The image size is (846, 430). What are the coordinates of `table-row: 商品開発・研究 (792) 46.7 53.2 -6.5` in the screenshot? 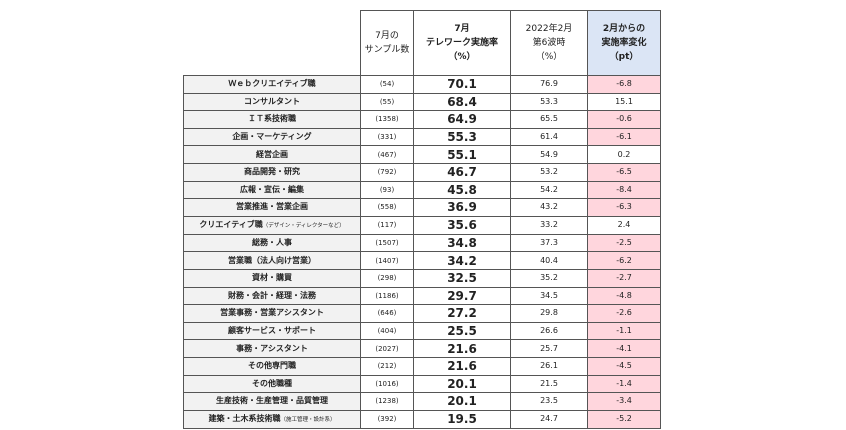 It's located at (422, 172).